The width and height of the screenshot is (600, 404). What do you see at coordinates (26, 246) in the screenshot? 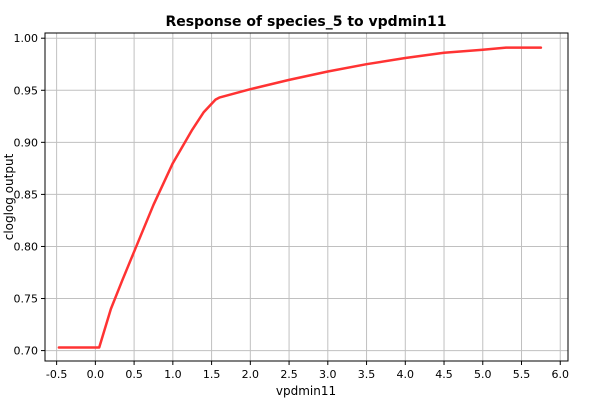
I see `y-tick-label: 0.80` at bounding box center [26, 246].